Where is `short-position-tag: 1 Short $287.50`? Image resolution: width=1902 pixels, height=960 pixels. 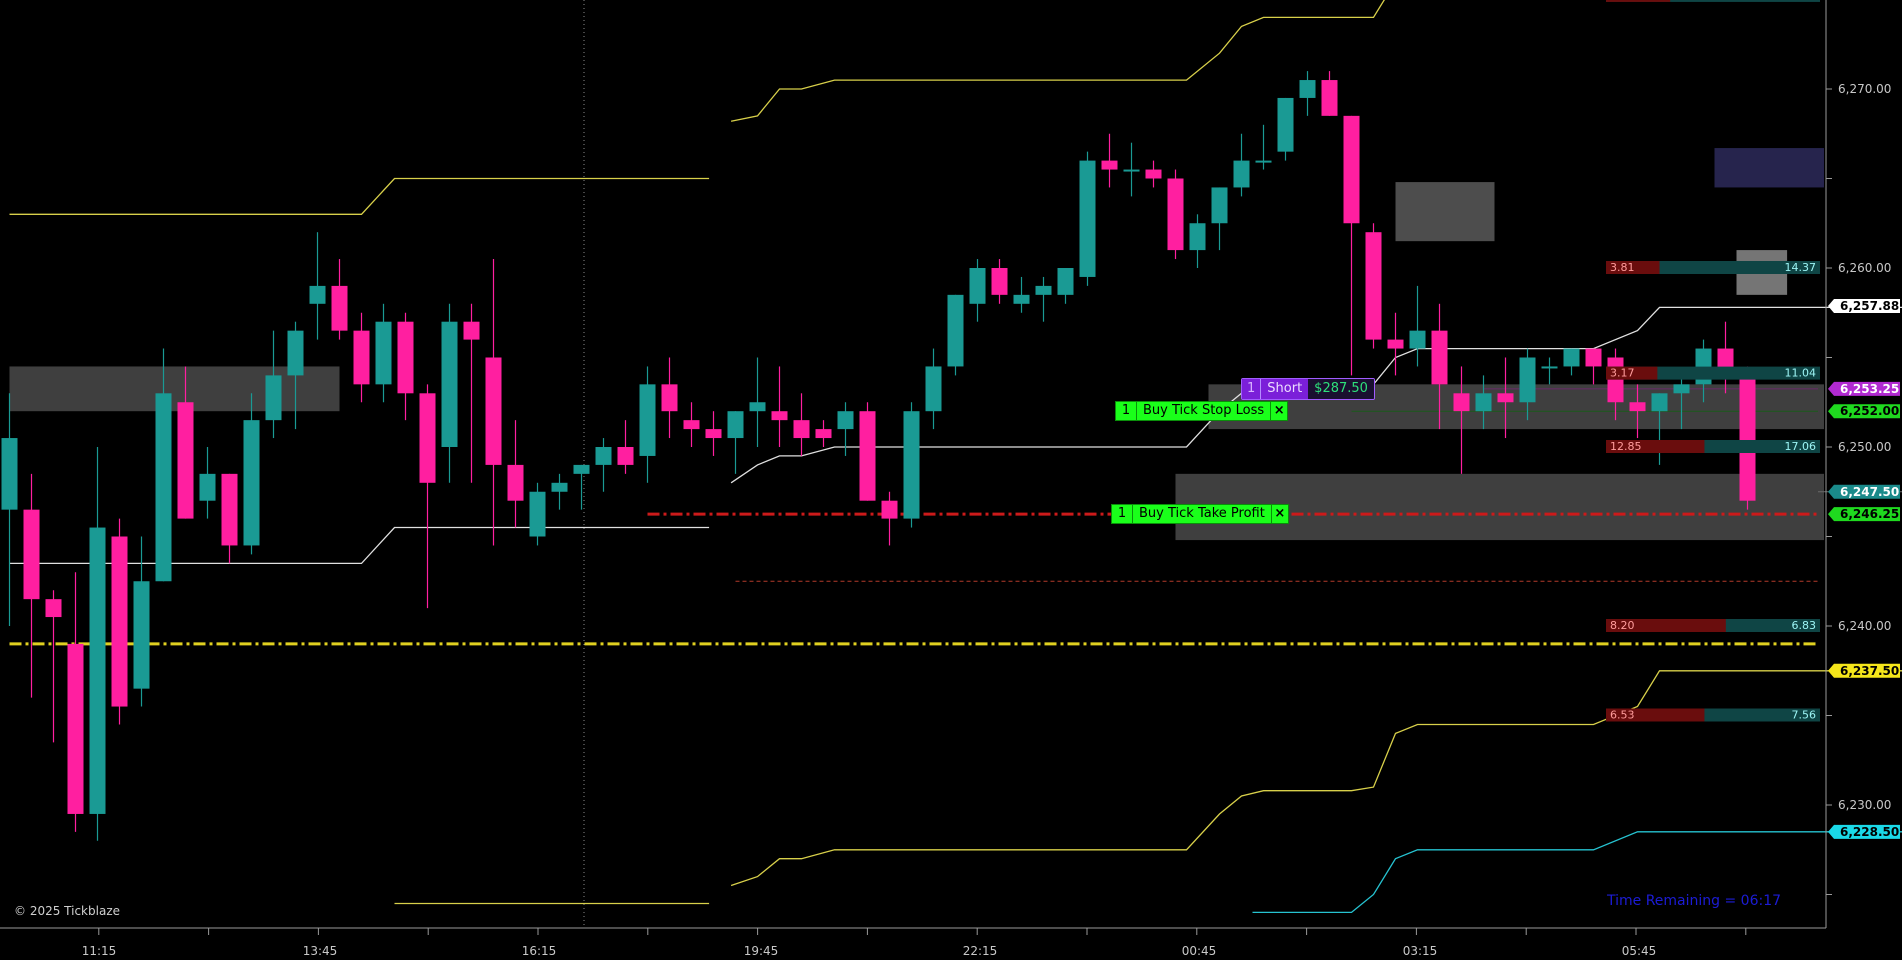 short-position-tag: 1 Short $287.50 is located at coordinates (1308, 388).